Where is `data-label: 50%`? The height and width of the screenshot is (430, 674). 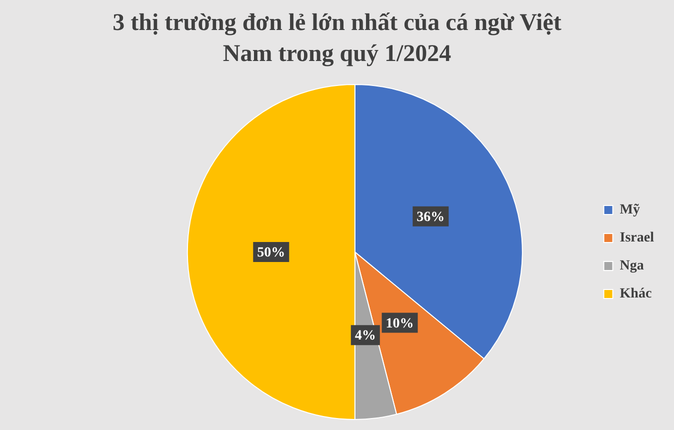 data-label: 50% is located at coordinates (271, 253).